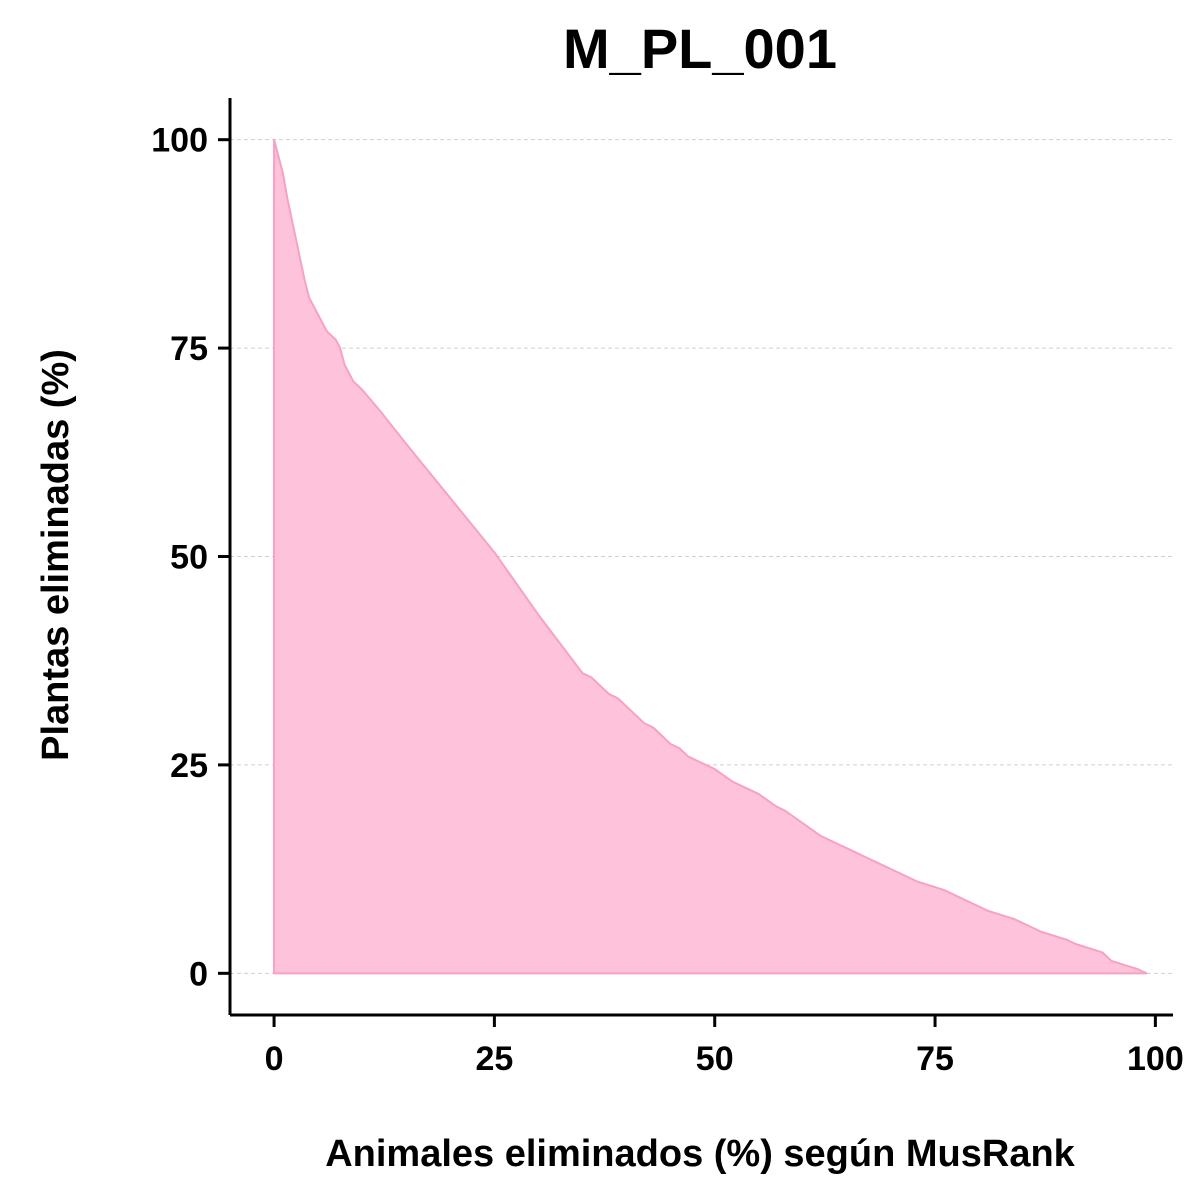 Image resolution: width=1200 pixels, height=1200 pixels. I want to click on y-axis-label: Plantas eliminadas (%), so click(56, 555).